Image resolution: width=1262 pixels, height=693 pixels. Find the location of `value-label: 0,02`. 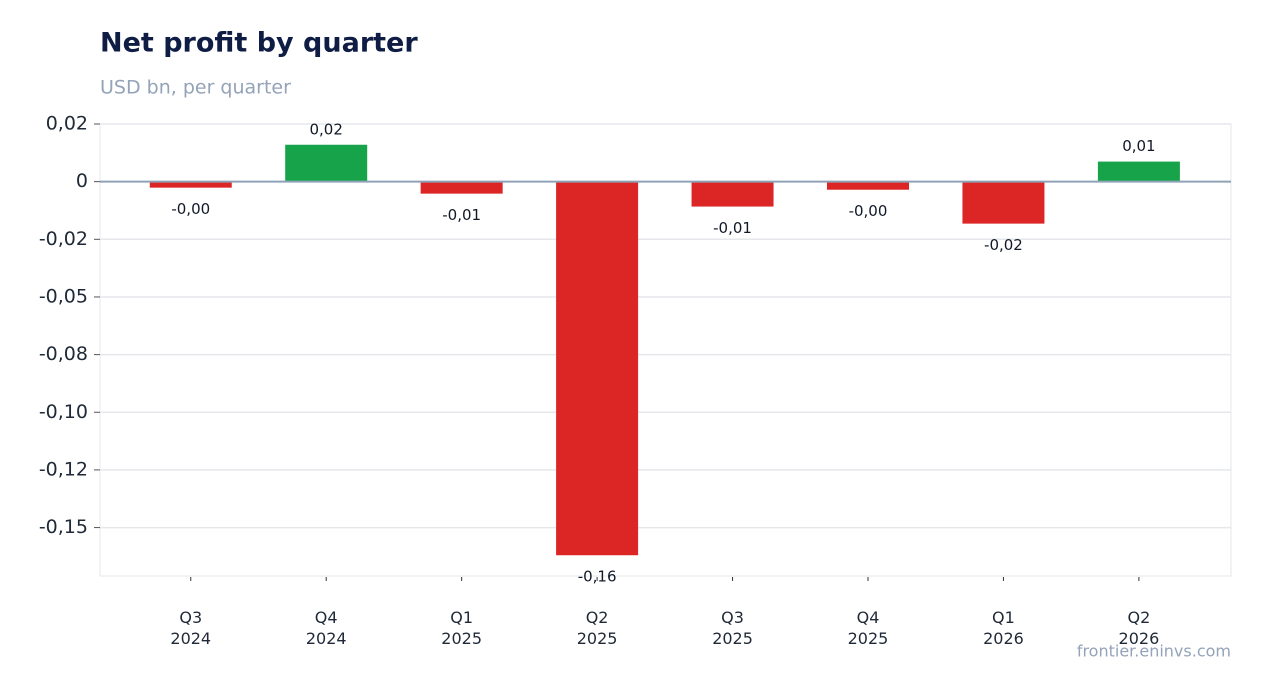

value-label: 0,02 is located at coordinates (325, 129).